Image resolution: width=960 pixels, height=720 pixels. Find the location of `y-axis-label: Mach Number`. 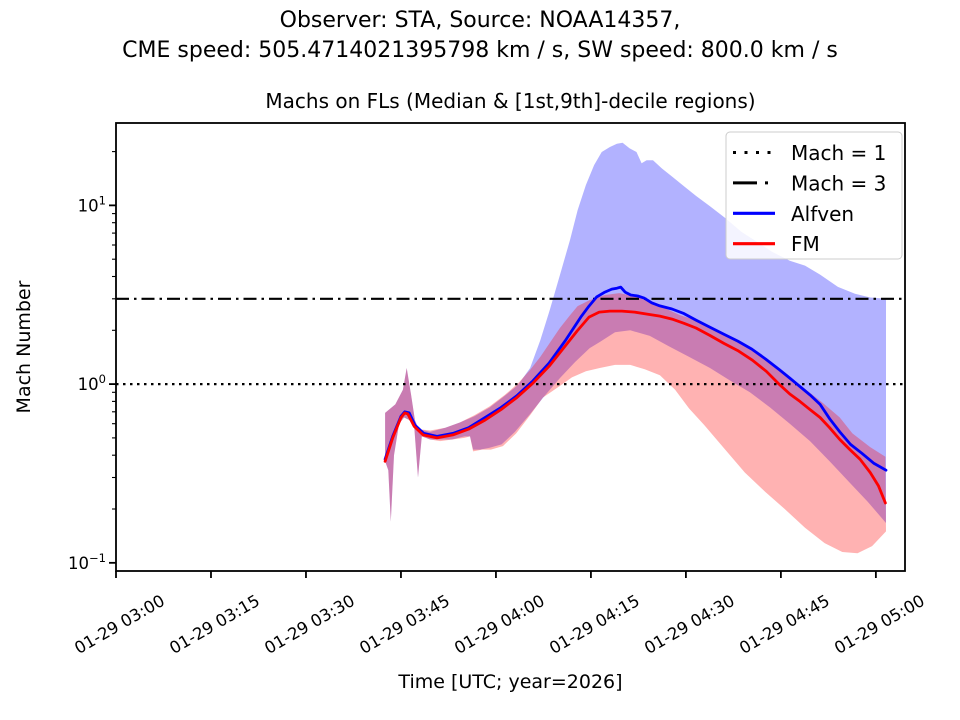

y-axis-label: Mach Number is located at coordinates (24, 346).